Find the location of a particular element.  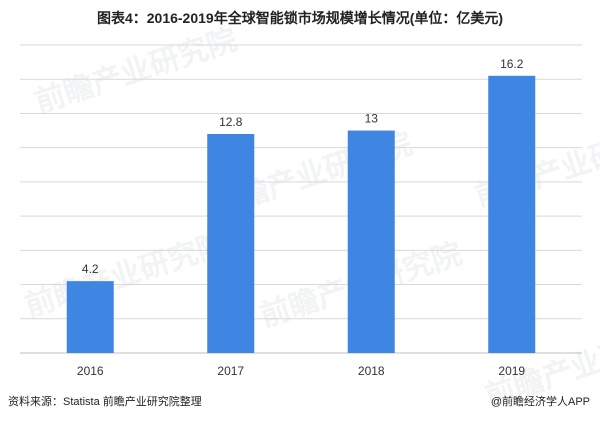

x-tick-2017: 2017 is located at coordinates (230, 371).